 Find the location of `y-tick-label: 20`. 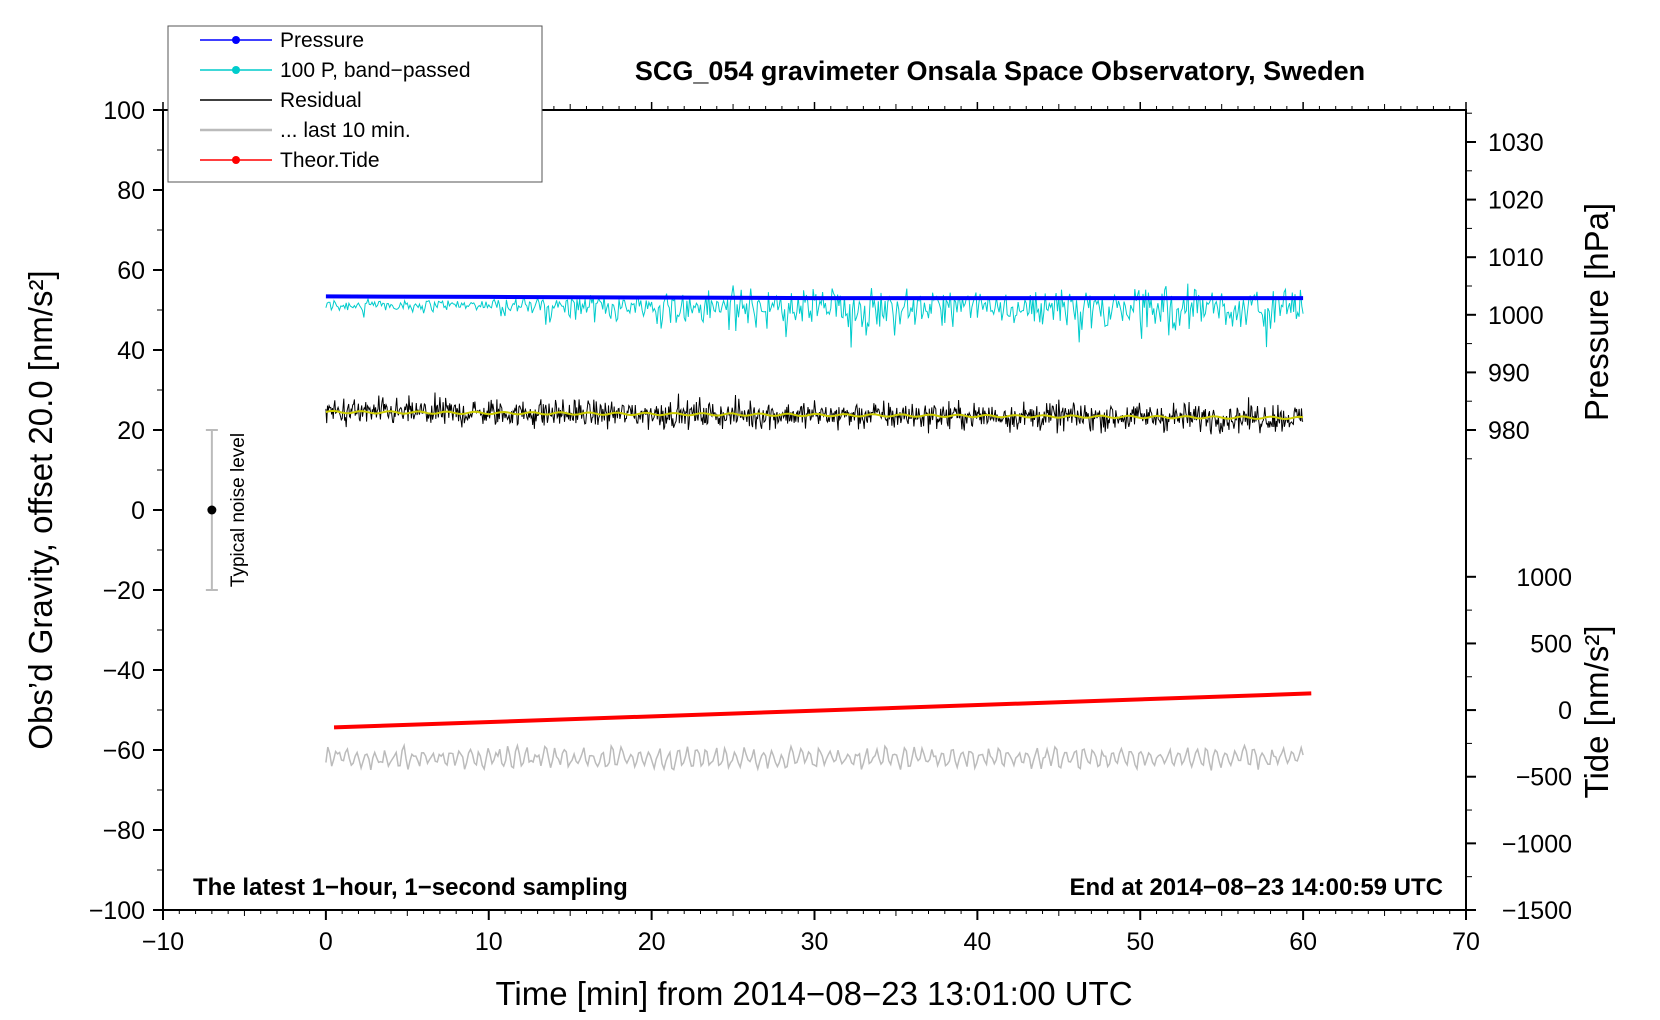

y-tick-label: 20 is located at coordinates (131, 431).